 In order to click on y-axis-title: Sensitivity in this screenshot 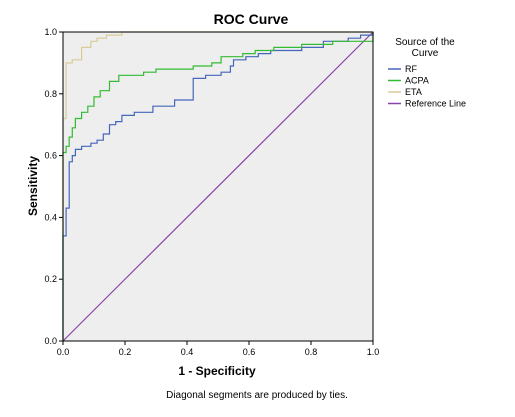, I will do `click(33, 186)`.